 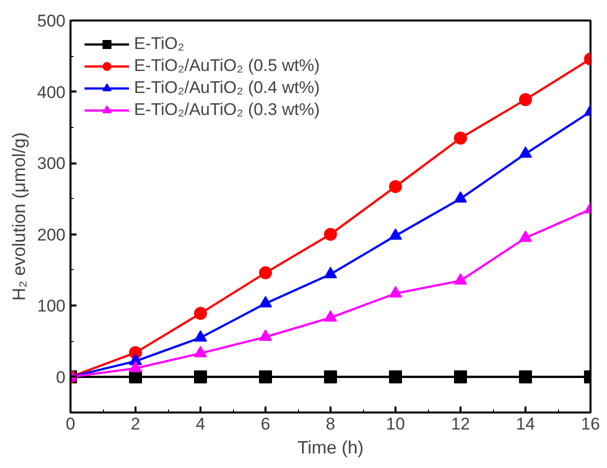 I want to click on legend-label: E-TiO₂/AuTiO₂ (0.5 wt%), so click(x=227, y=66).